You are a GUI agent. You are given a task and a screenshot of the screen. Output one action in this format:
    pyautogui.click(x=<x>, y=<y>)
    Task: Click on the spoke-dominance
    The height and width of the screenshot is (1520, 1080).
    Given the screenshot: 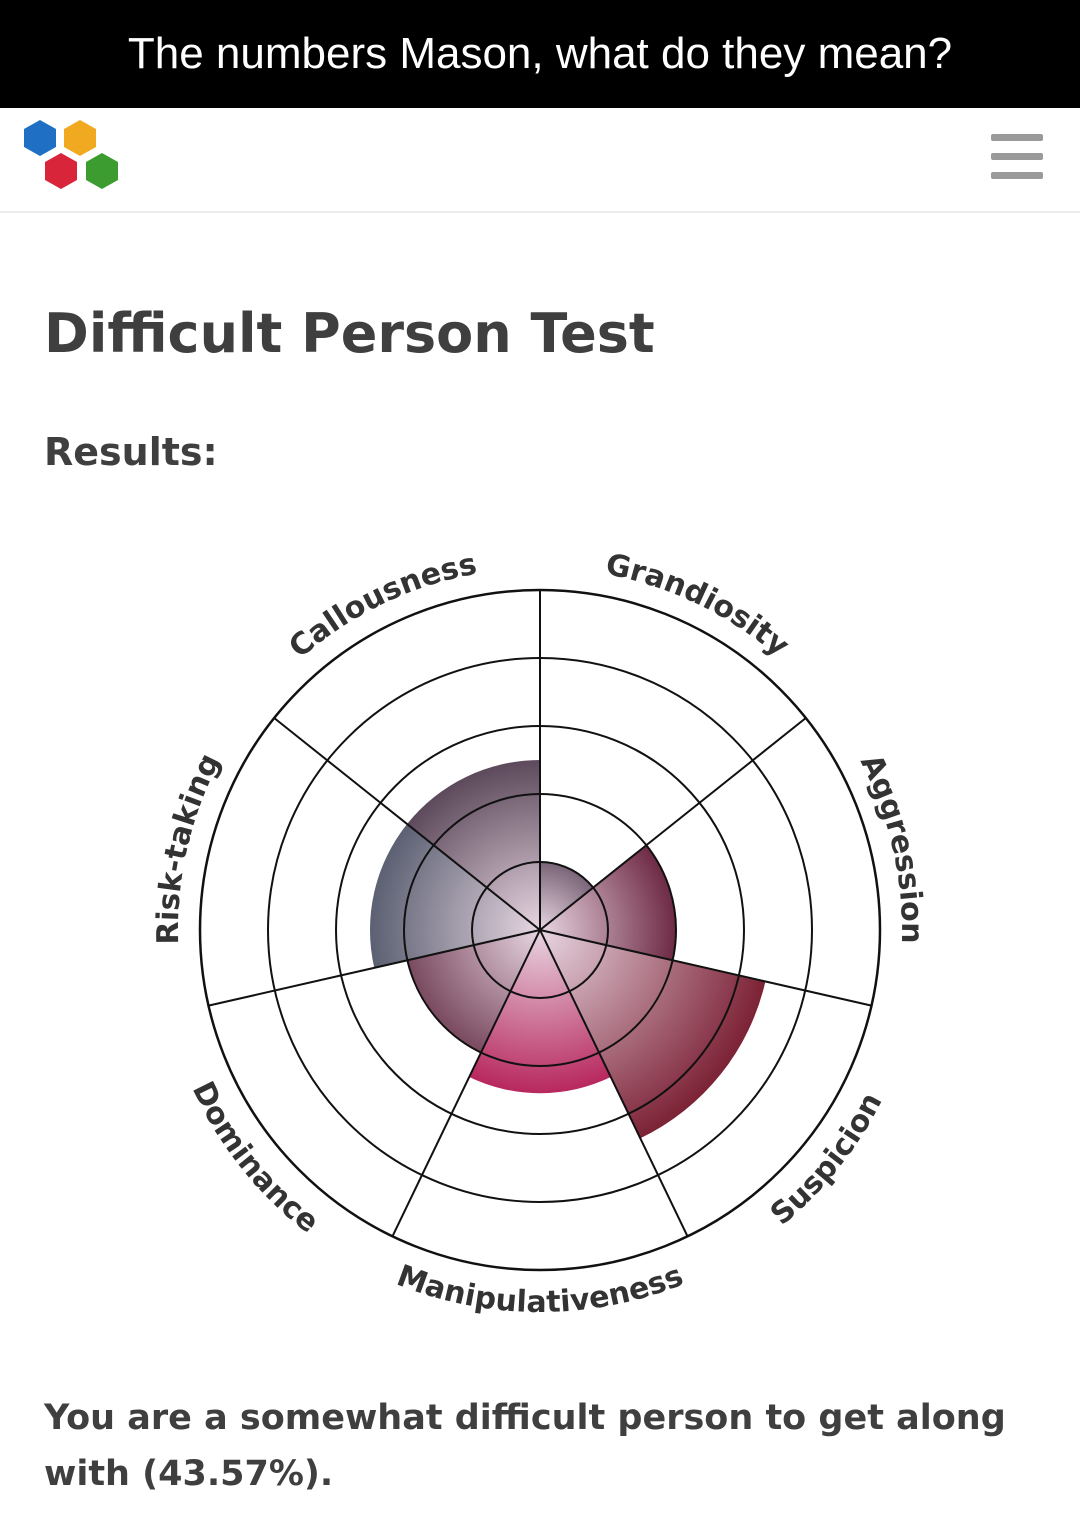 What is the action you would take?
    pyautogui.click(x=466, y=1083)
    